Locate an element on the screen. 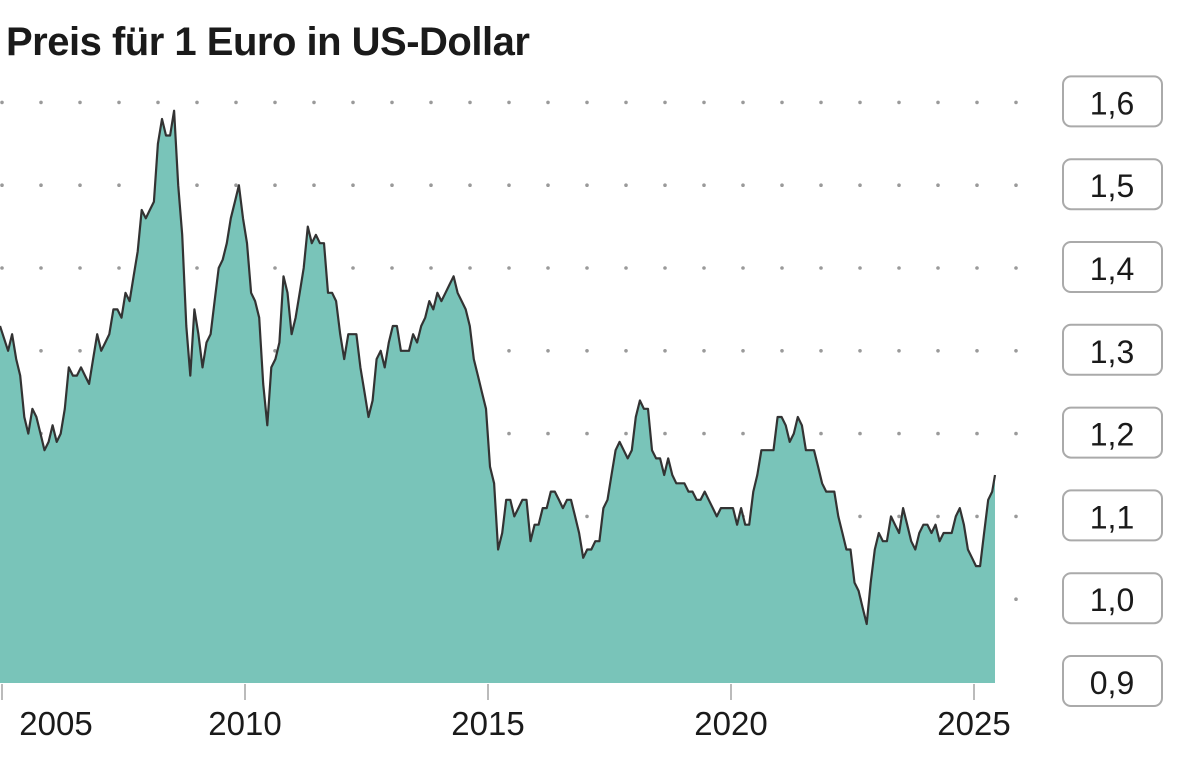  y-tick-label: 1,6 is located at coordinates (1112, 103).